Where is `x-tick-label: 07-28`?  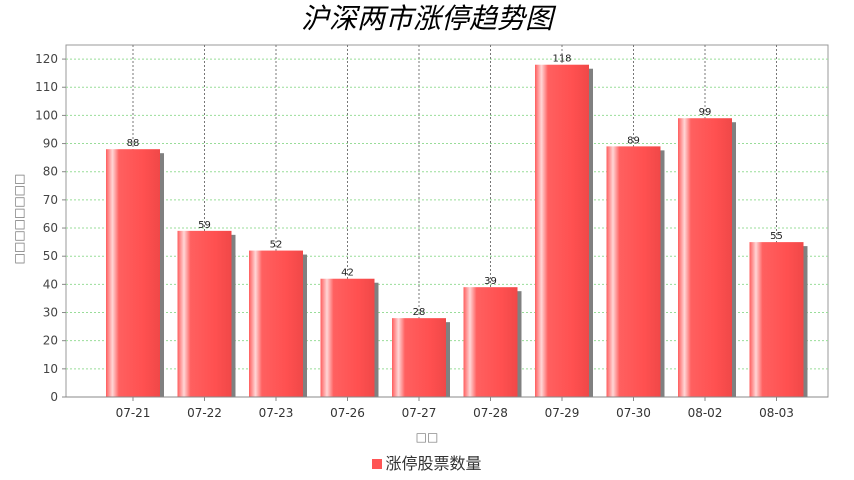 x-tick-label: 07-28 is located at coordinates (490, 413).